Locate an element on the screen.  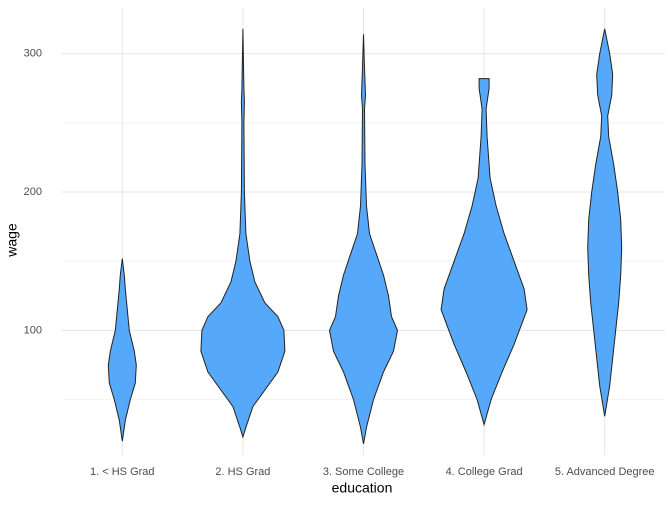
y-tick-label: 100 is located at coordinates (33, 330).